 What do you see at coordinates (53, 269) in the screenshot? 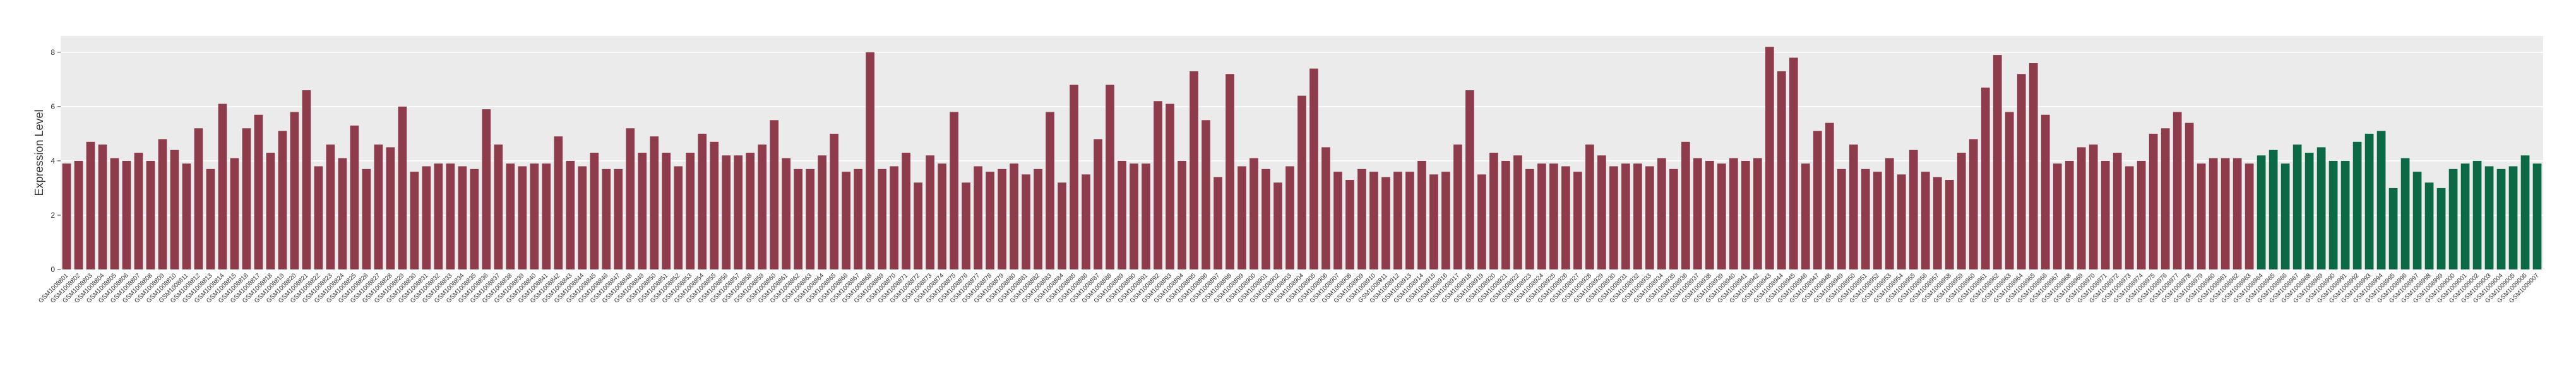
I see `y-tick-label: 0` at bounding box center [53, 269].